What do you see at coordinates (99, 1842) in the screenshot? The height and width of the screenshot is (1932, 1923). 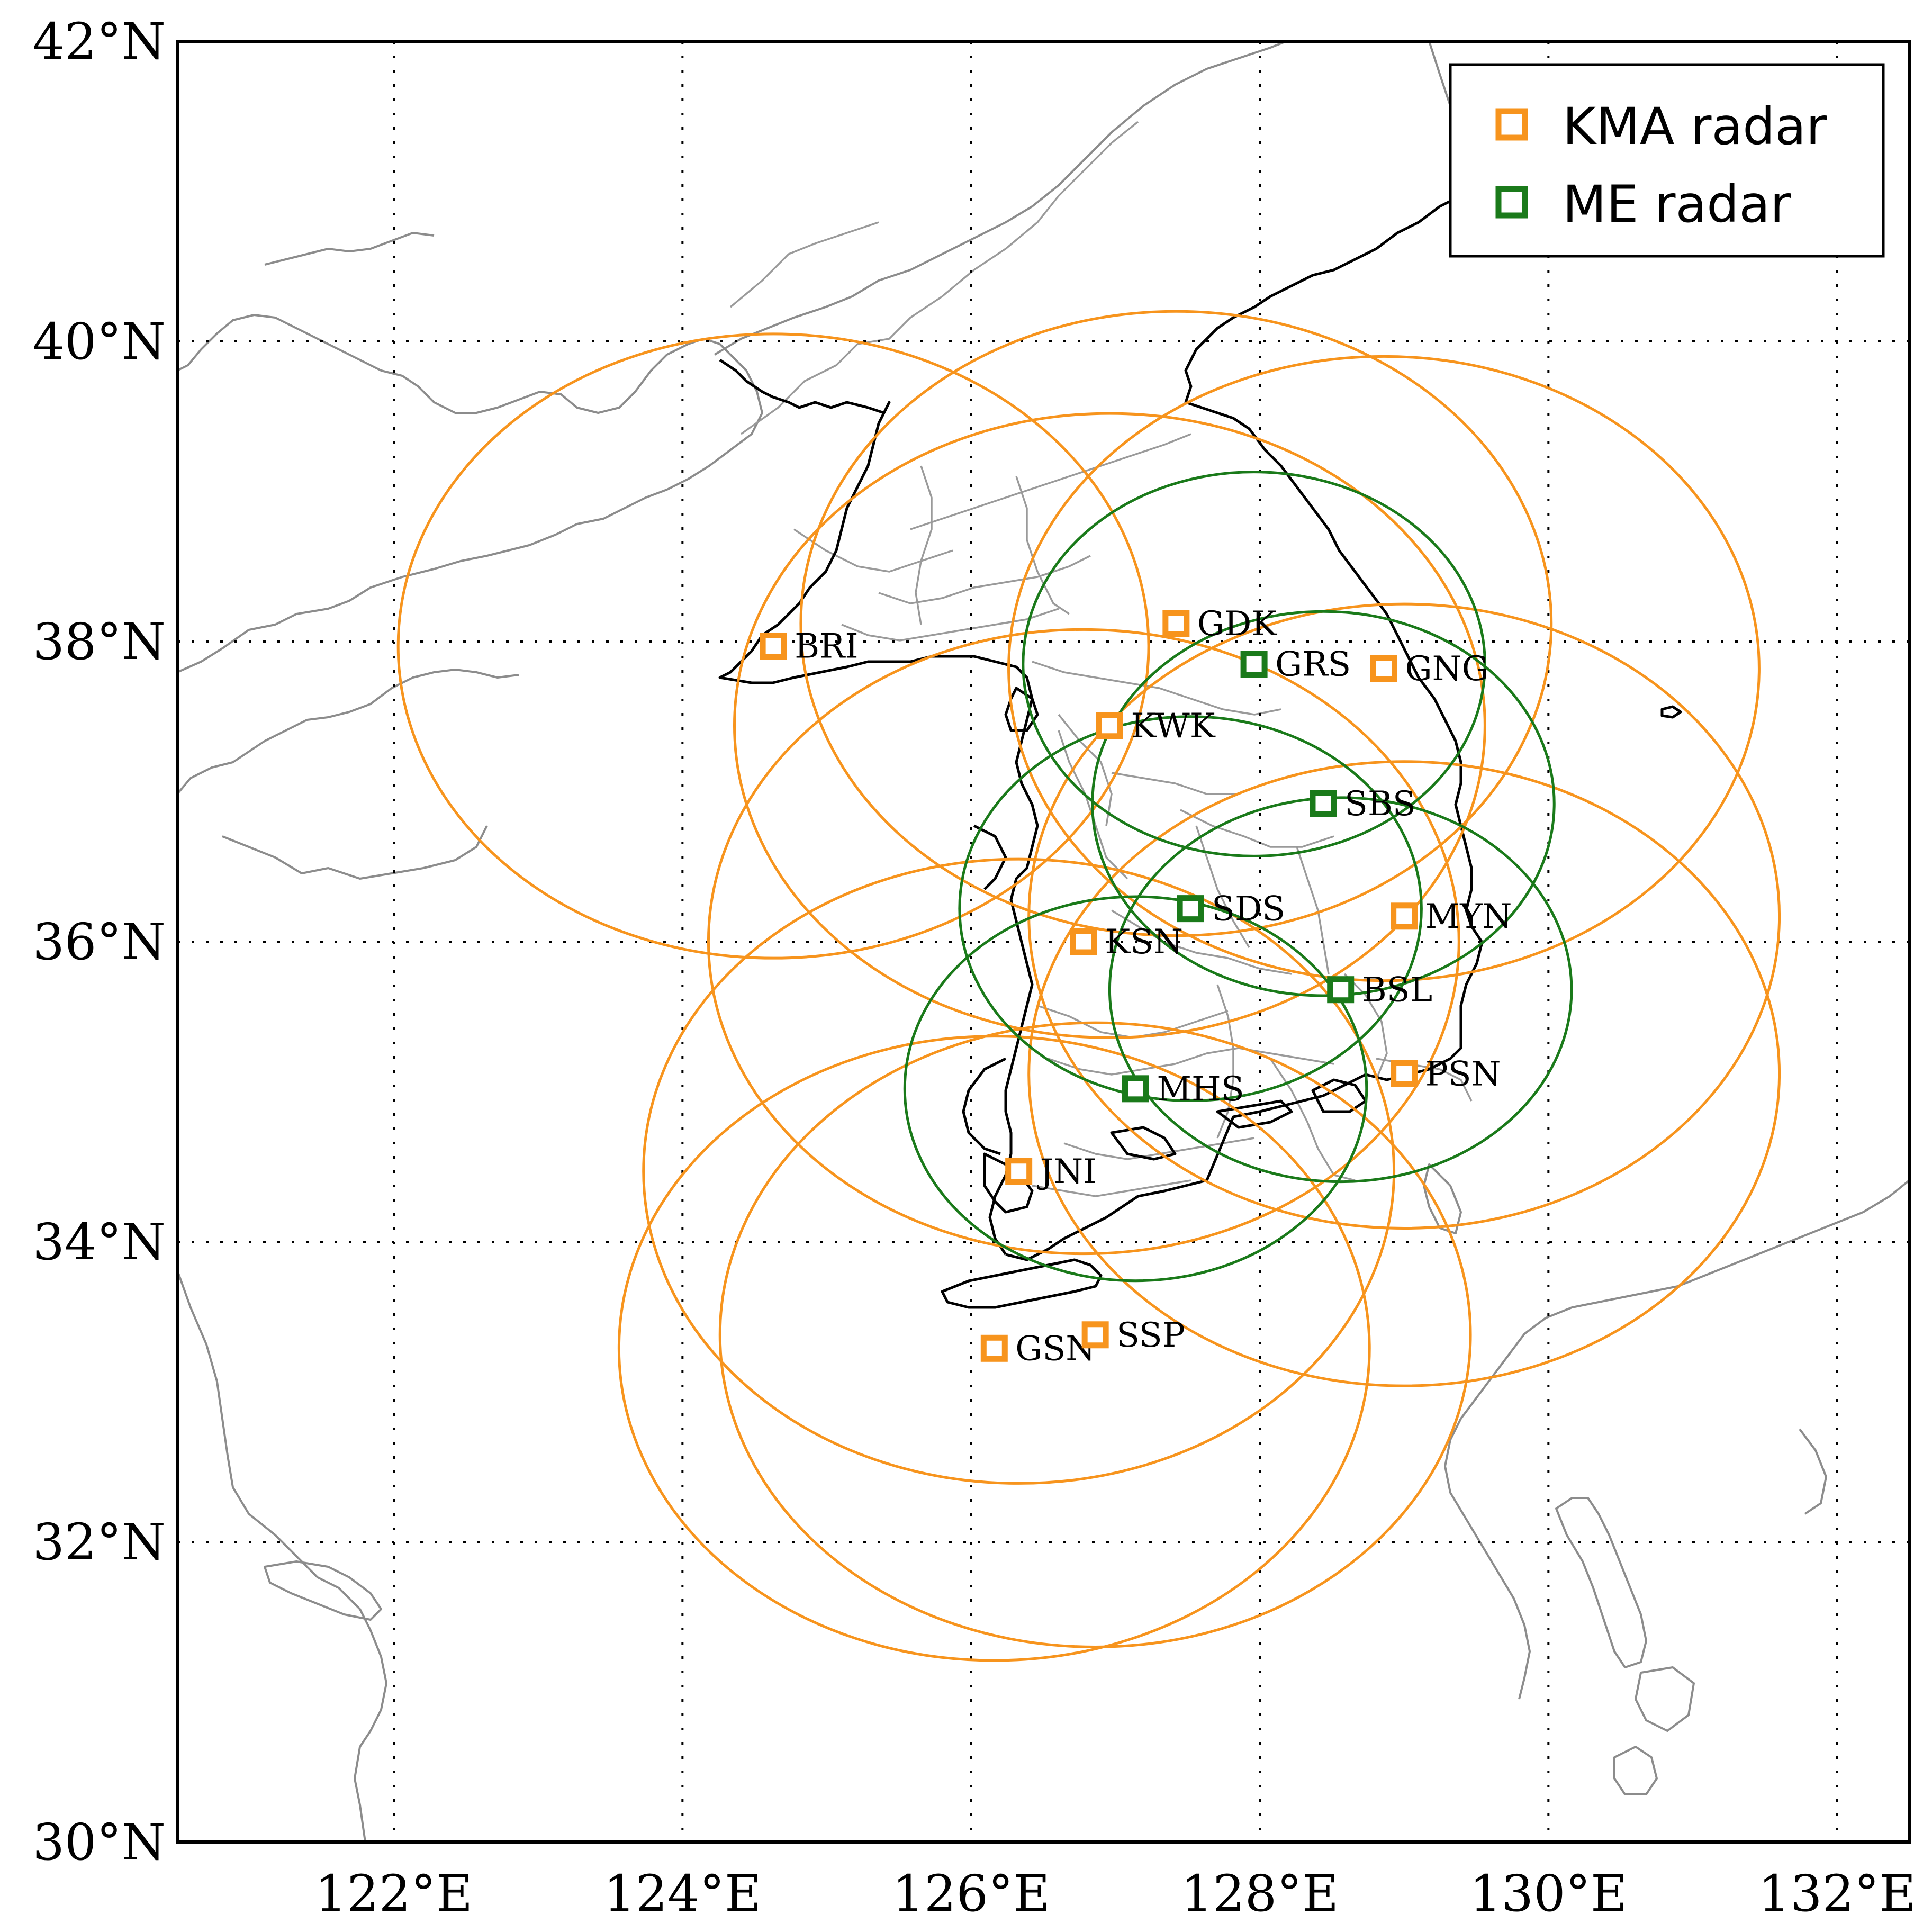 I see `lat-tick-label: 30°N` at bounding box center [99, 1842].